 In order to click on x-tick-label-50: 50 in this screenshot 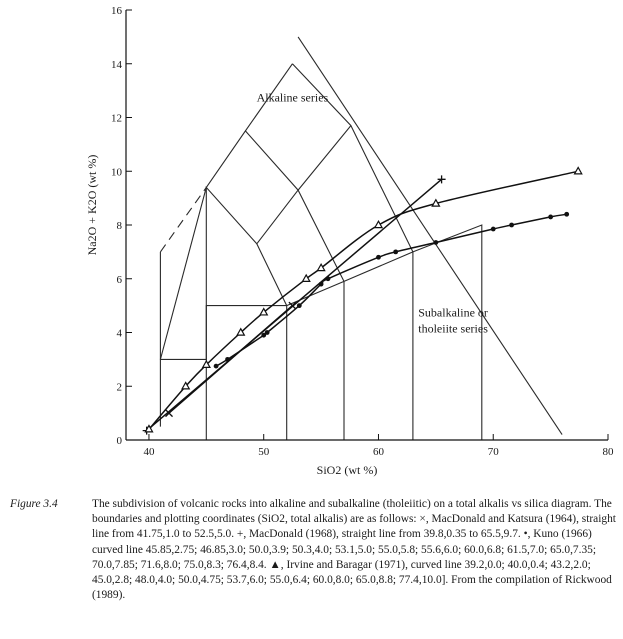, I will do `click(264, 452)`.